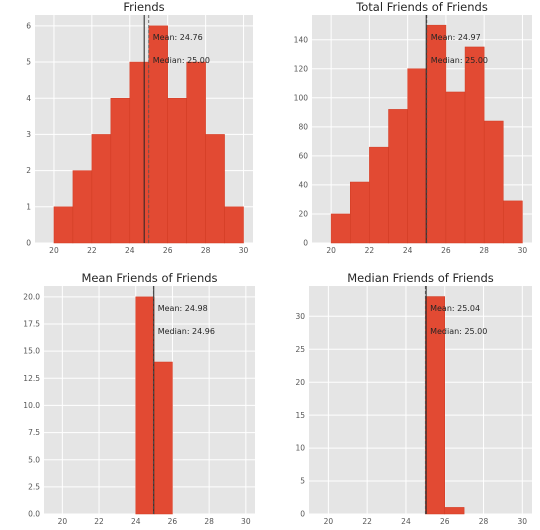 The width and height of the screenshot is (540, 530). I want to click on mean-friends-of-friends-x-tick-label: 28, so click(209, 521).